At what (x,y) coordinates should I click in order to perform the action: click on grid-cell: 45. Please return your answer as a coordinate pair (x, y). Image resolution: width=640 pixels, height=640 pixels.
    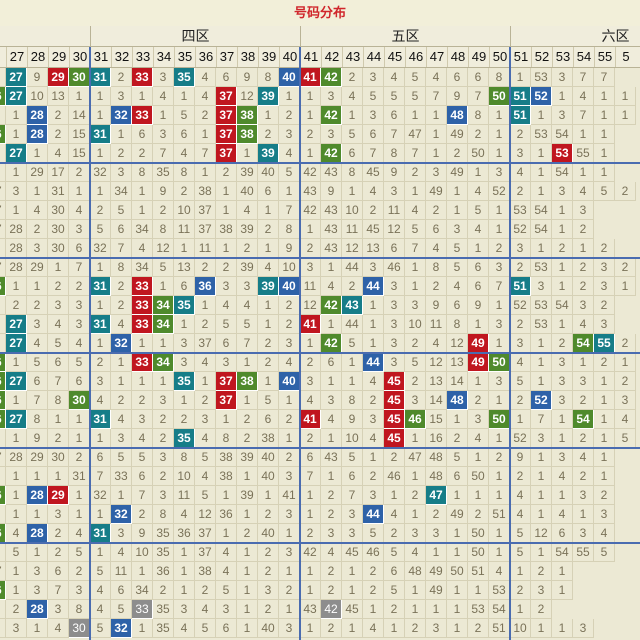
    Looking at the image, I should click on (352, 609).